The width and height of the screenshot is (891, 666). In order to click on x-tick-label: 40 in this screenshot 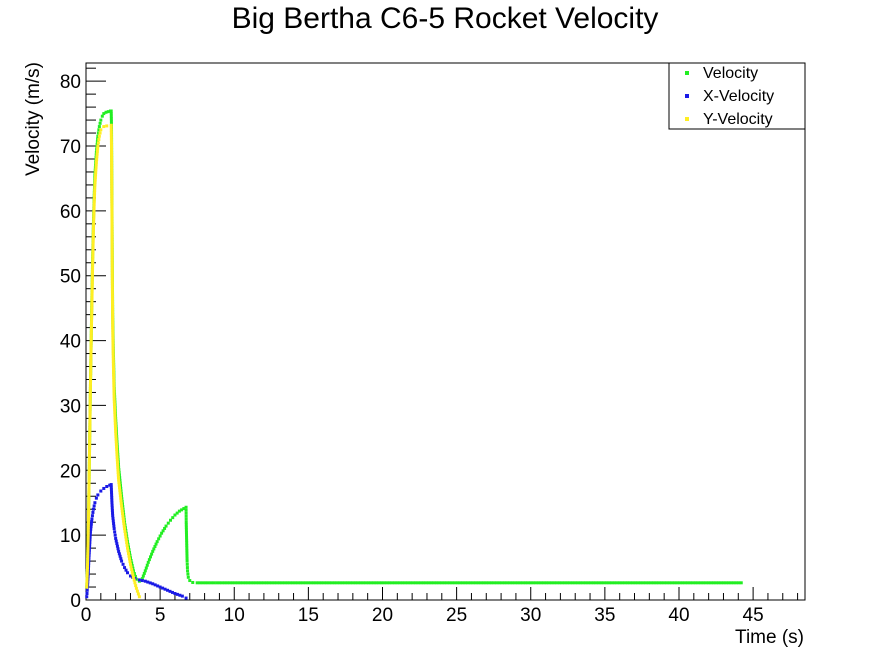, I will do `click(678, 615)`.